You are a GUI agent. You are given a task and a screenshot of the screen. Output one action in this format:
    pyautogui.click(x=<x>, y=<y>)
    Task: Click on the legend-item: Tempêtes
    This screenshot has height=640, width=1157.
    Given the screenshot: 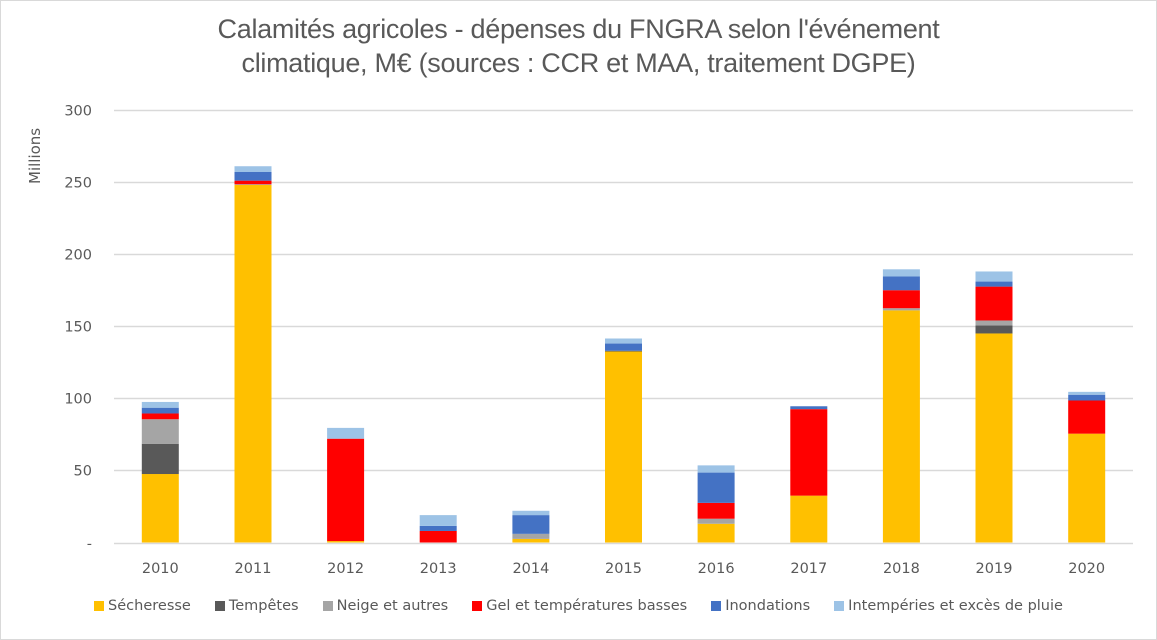 What is the action you would take?
    pyautogui.click(x=256, y=606)
    